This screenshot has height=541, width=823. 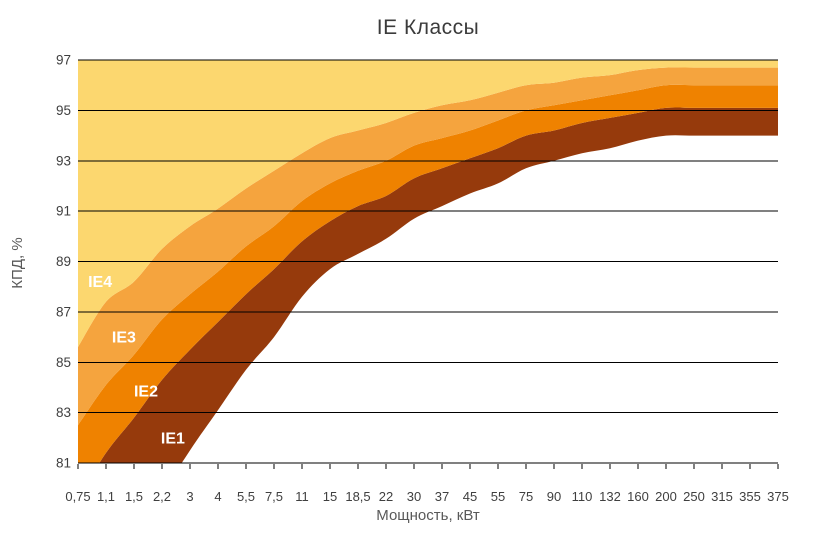 What do you see at coordinates (302, 496) in the screenshot?
I see `x-tick-label: 11` at bounding box center [302, 496].